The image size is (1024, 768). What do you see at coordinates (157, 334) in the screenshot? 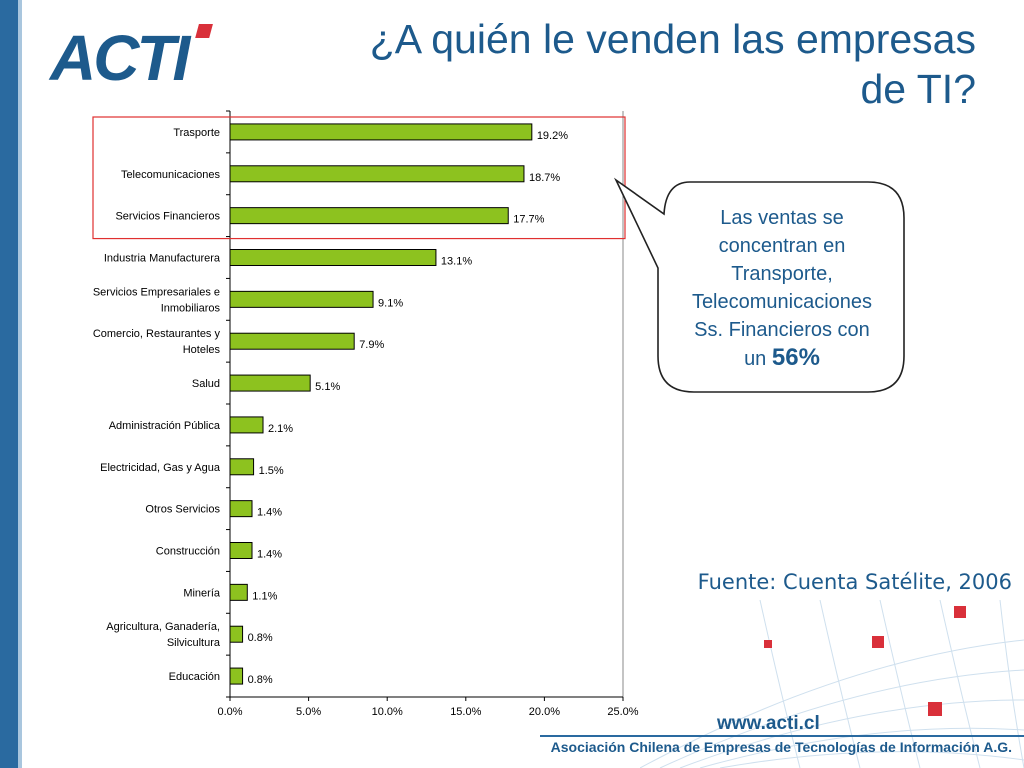
I see `category-label: Comercio, Restaurantes y` at bounding box center [157, 334].